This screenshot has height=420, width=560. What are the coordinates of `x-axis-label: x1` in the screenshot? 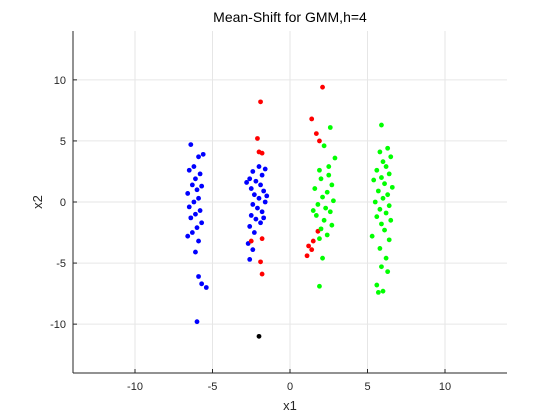 It's located at (290, 405).